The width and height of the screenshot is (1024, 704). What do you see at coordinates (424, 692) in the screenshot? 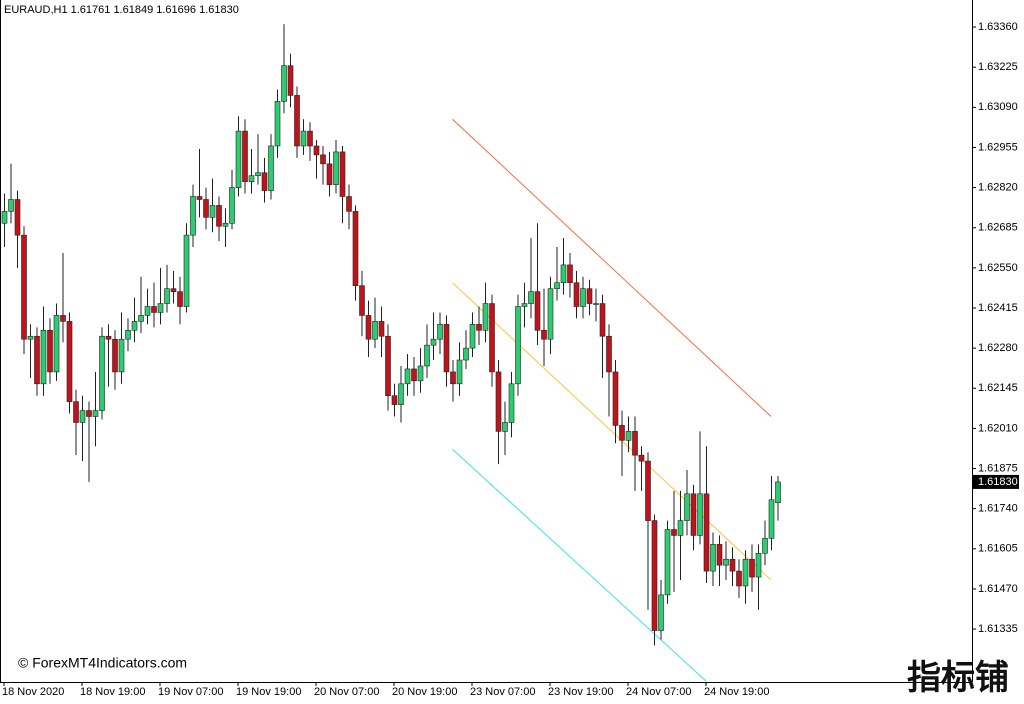
I see `x-tick-label: 20 Nov 19:00` at bounding box center [424, 692].